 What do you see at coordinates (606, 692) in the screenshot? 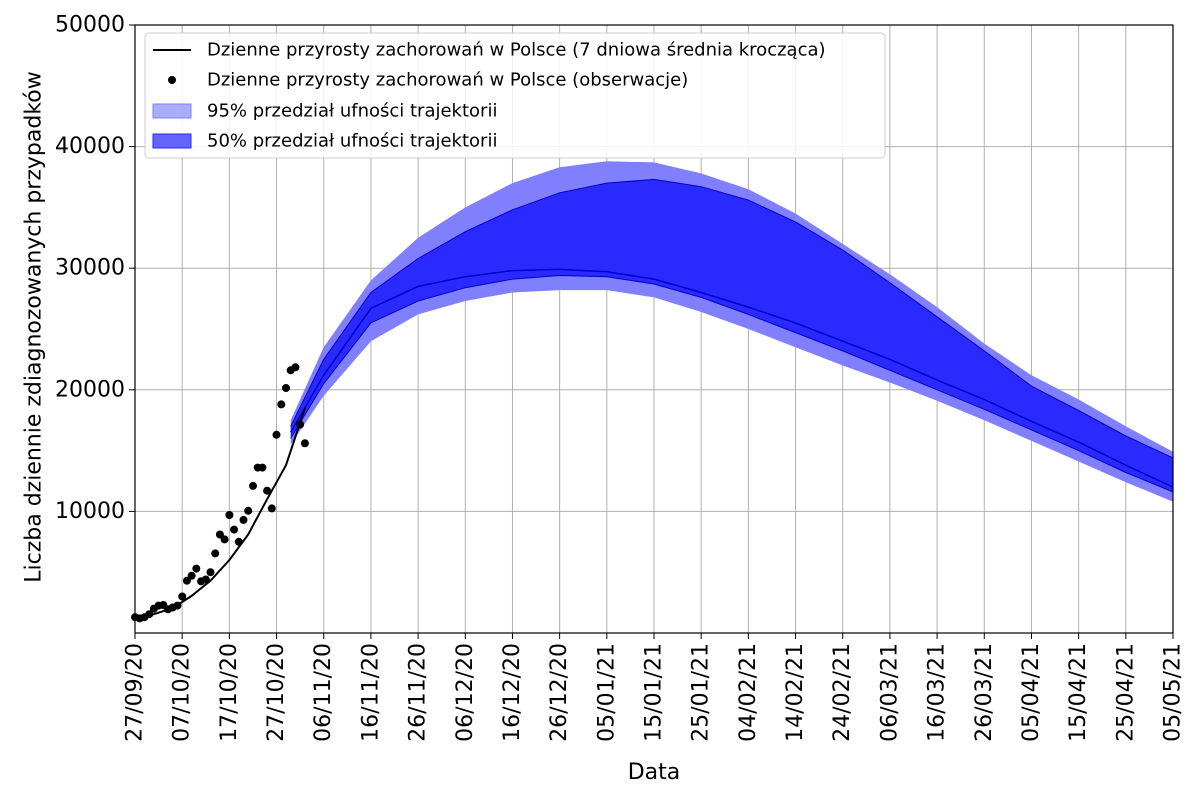
I see `x-tick-label: 05/01/21` at bounding box center [606, 692].